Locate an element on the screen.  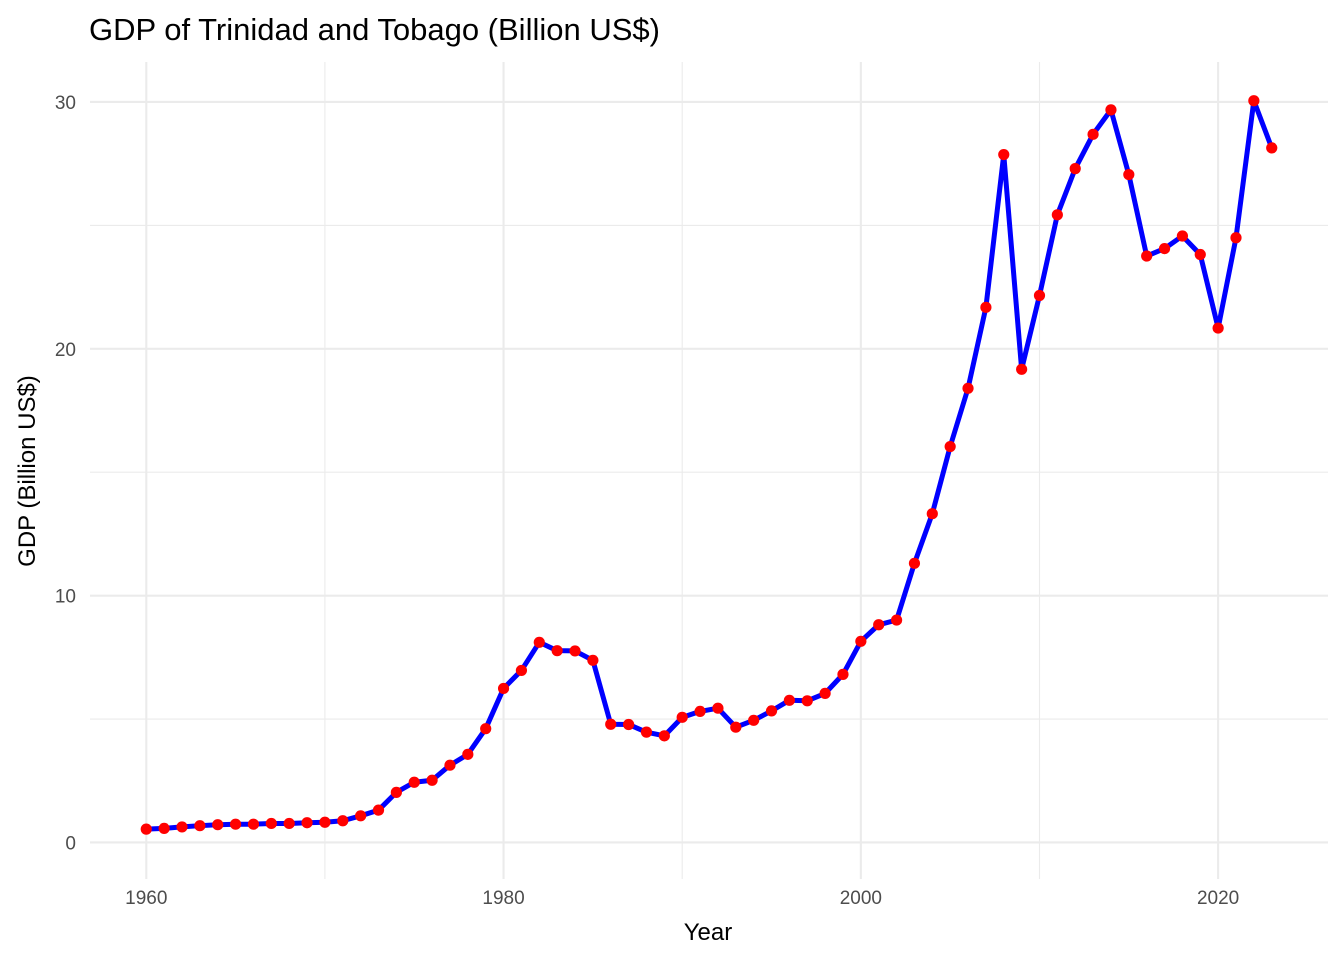
y-tick-label: 0 is located at coordinates (70, 843).